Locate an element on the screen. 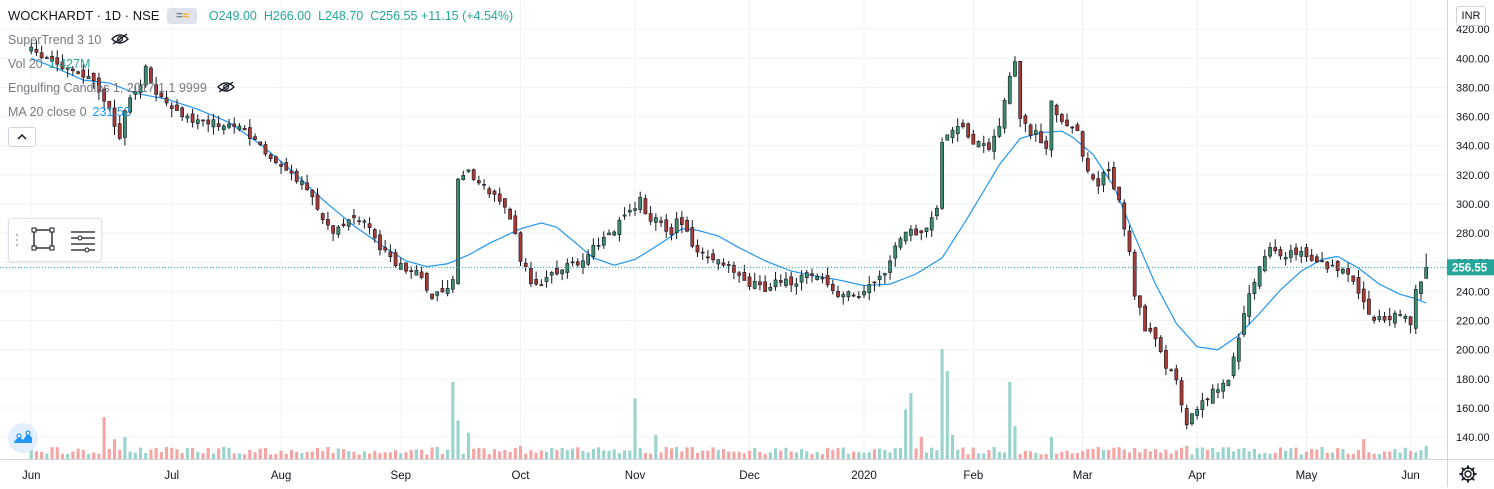 This screenshot has height=489, width=1494. drawing-toolbox is located at coordinates (55, 240).